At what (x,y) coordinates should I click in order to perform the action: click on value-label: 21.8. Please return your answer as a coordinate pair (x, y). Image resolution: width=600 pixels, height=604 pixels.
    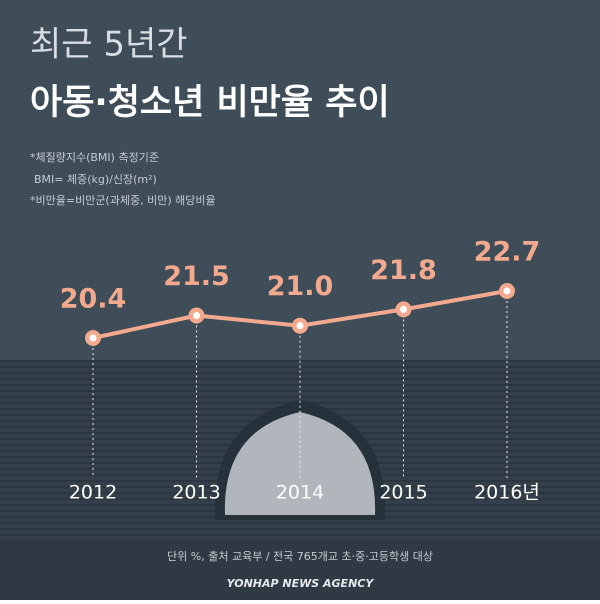
    Looking at the image, I should click on (403, 270).